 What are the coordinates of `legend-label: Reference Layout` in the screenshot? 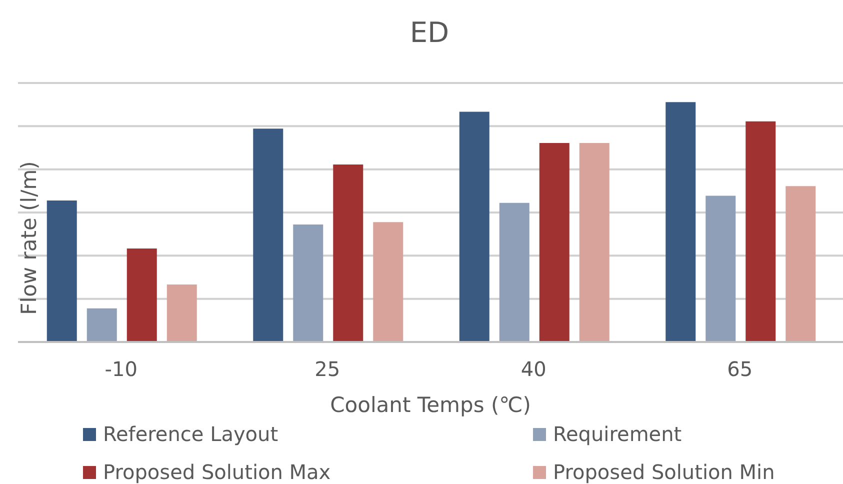 It's located at (190, 434).